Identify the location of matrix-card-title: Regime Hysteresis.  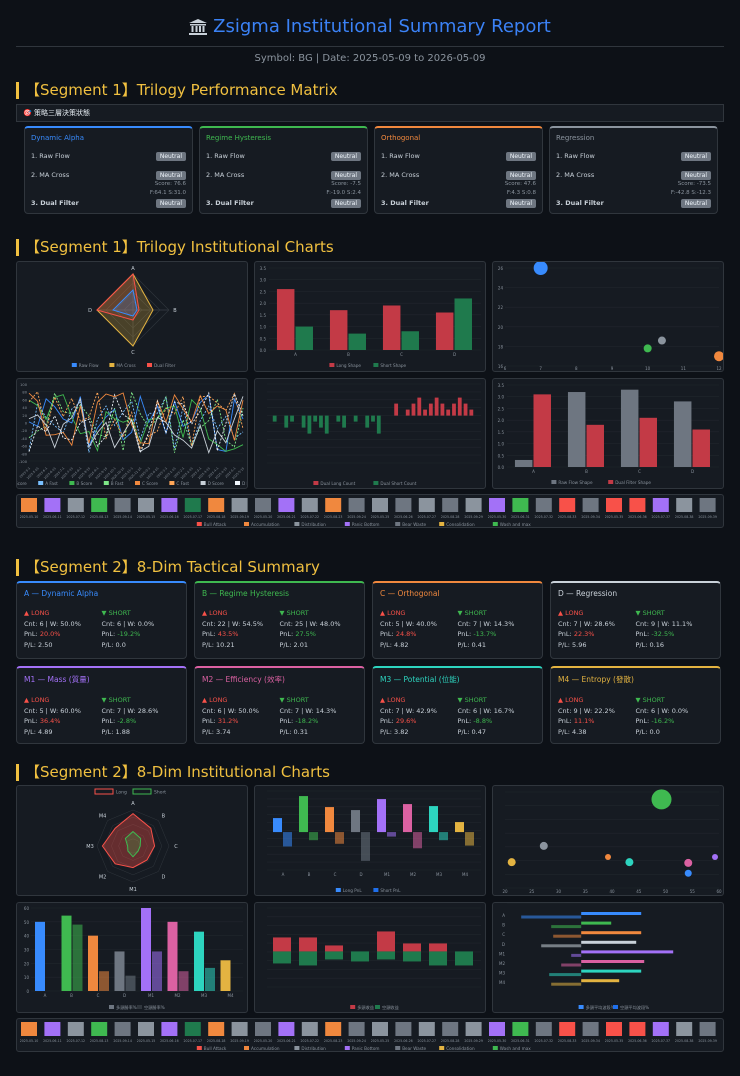
(238, 138).